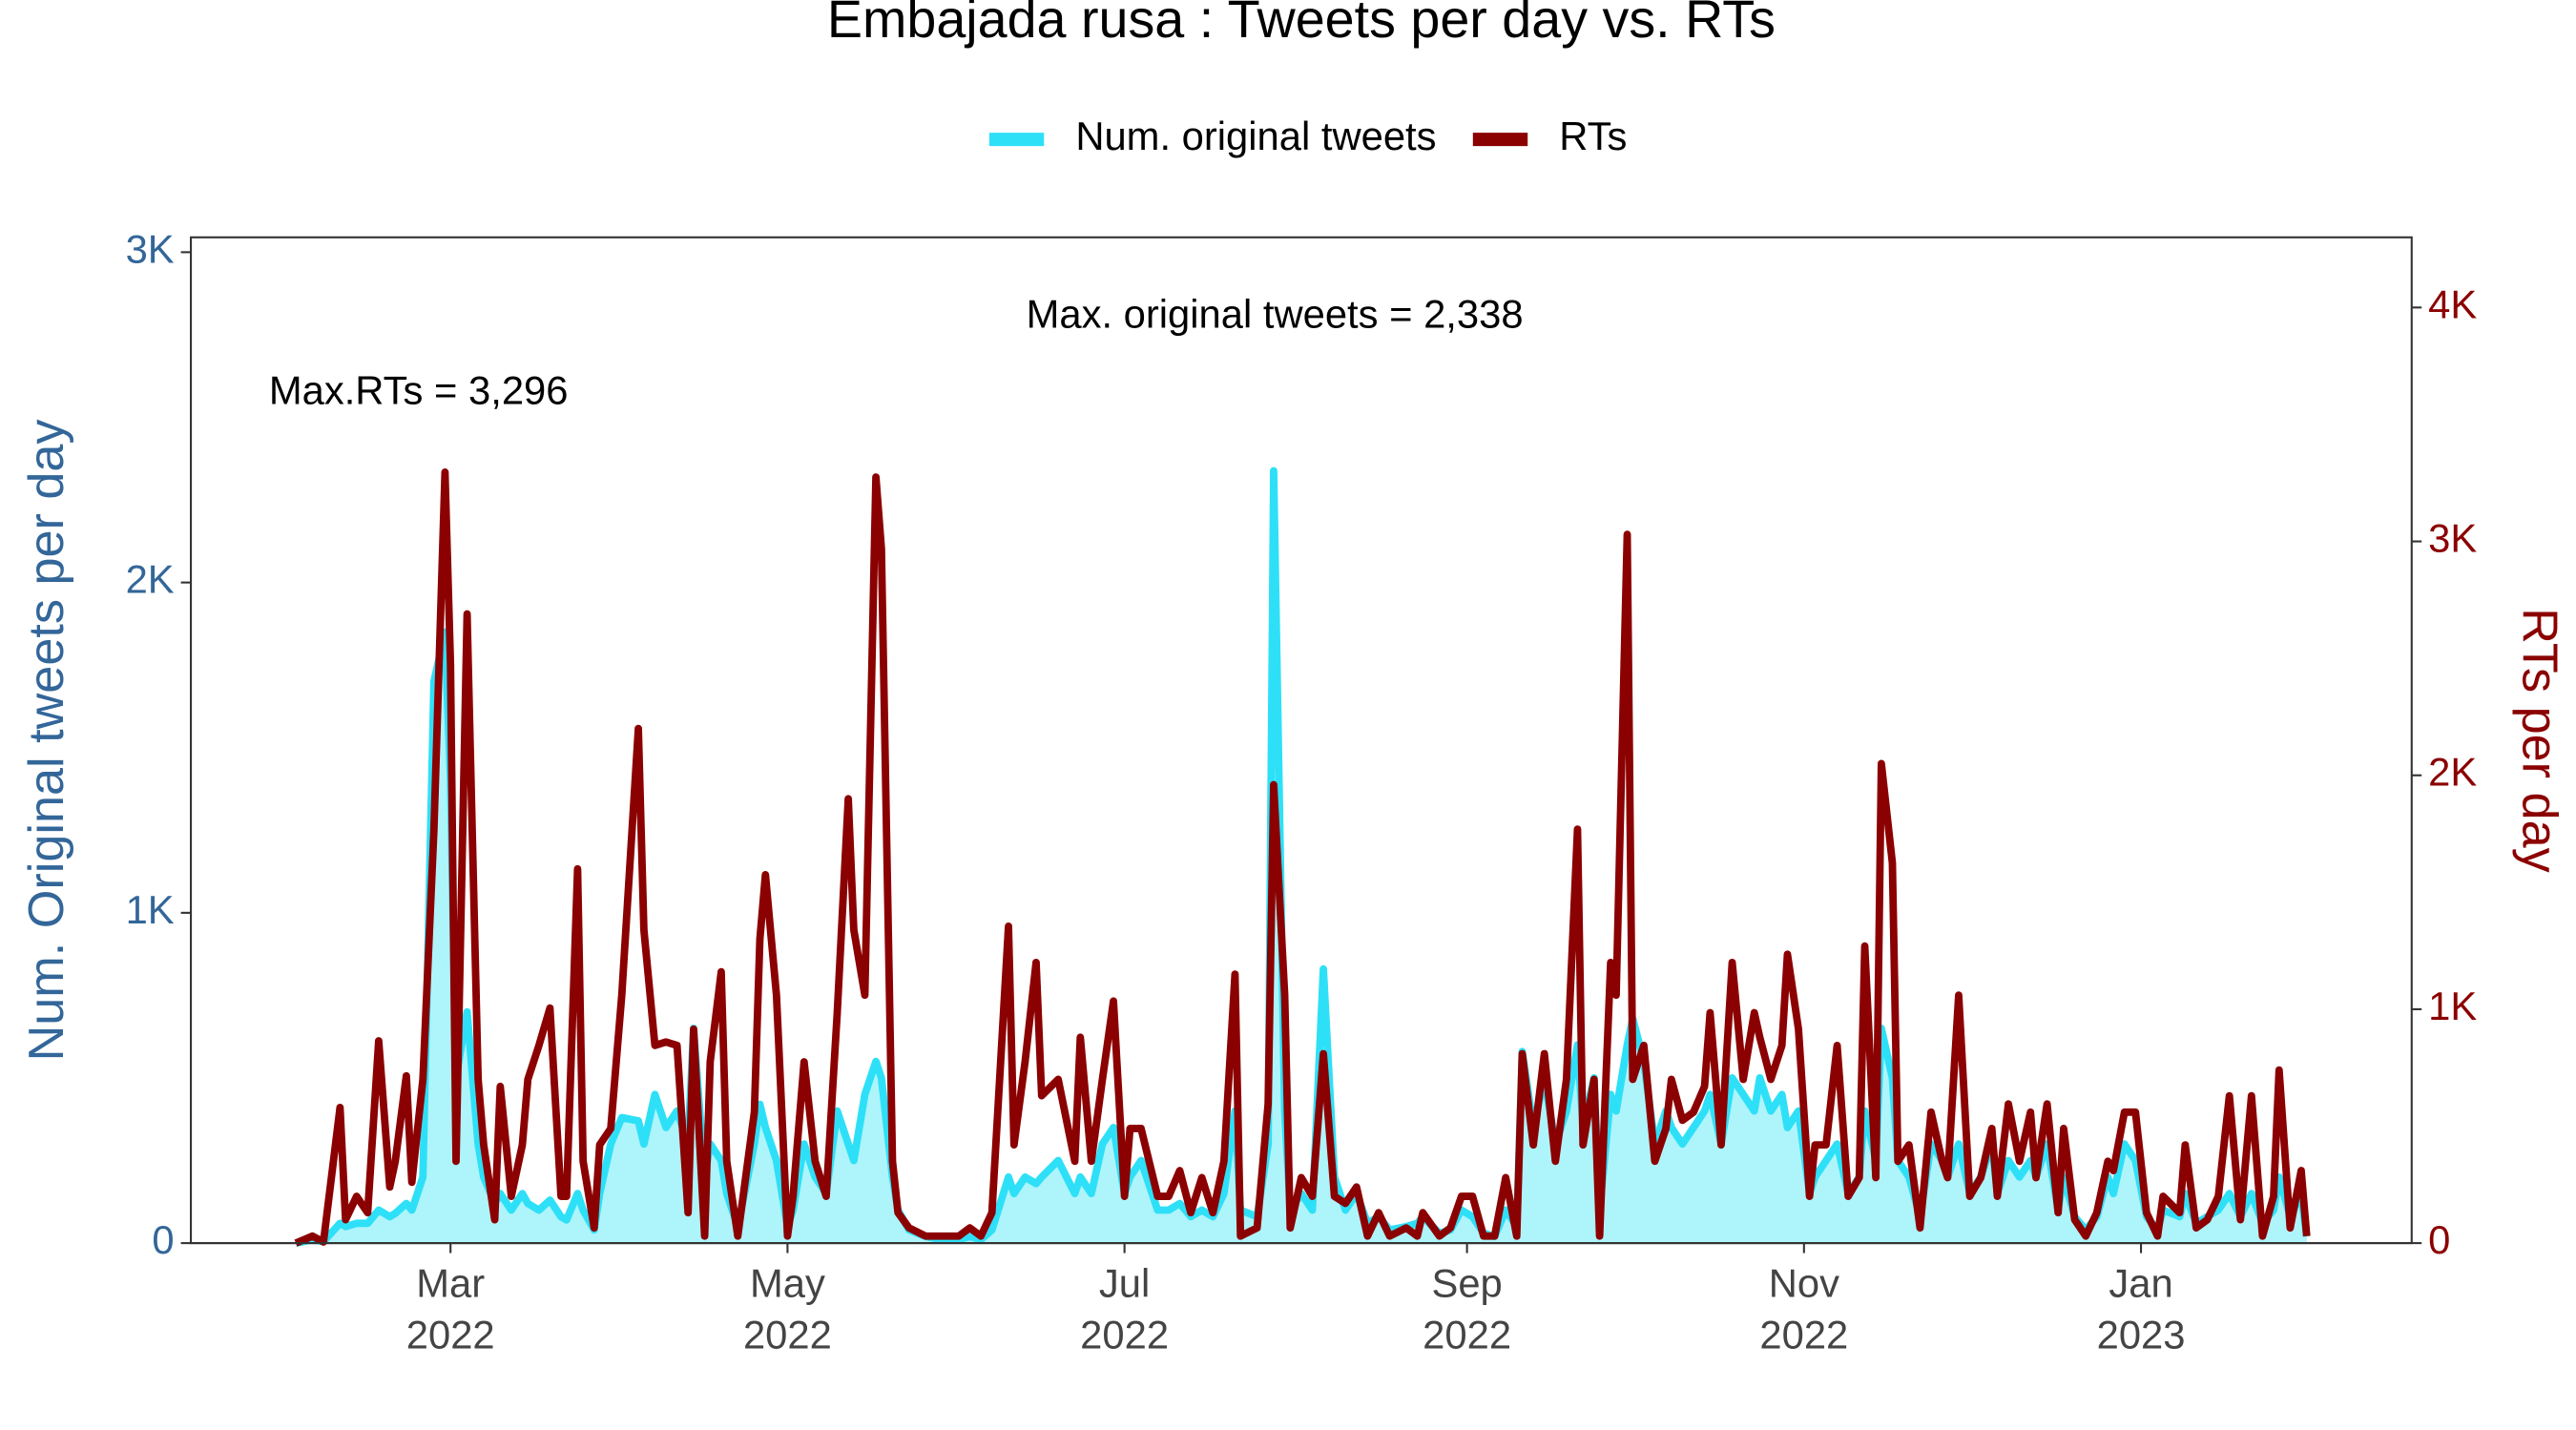  What do you see at coordinates (2452, 1006) in the screenshot?
I see `y2-tick-label: 1K` at bounding box center [2452, 1006].